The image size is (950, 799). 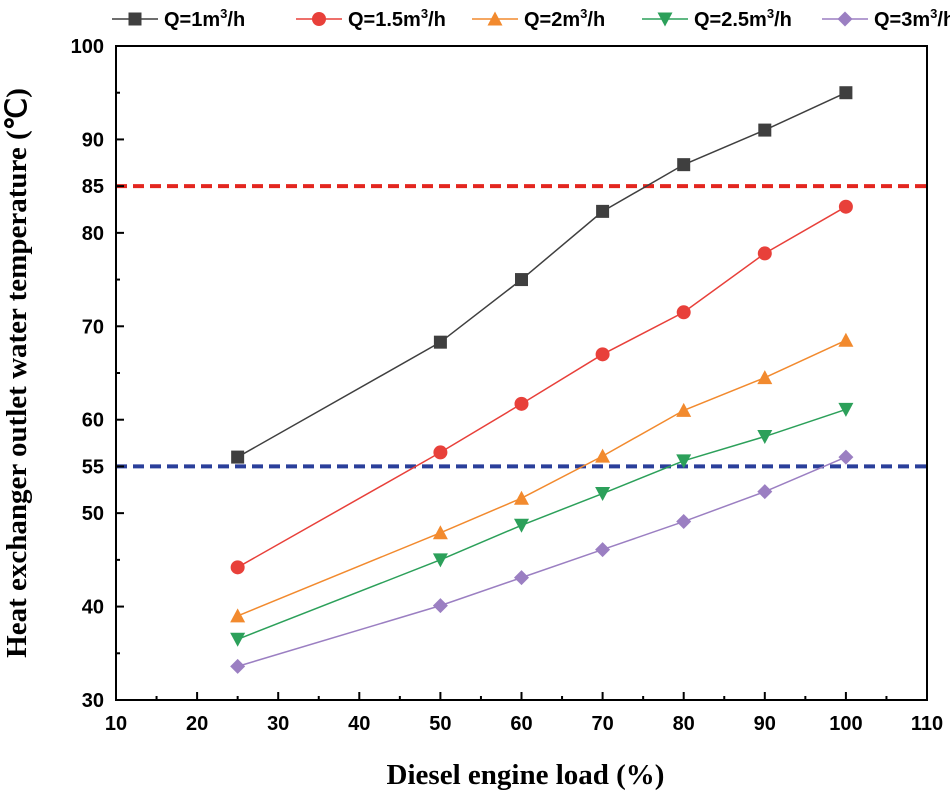 I want to click on y-tick-label: 55, so click(x=93, y=467).